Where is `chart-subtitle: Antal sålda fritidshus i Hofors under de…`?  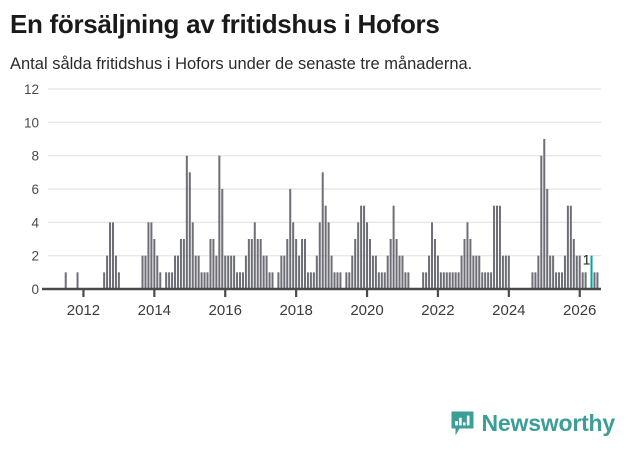 chart-subtitle: Antal sålda fritidshus i Hofors under de… is located at coordinates (241, 63).